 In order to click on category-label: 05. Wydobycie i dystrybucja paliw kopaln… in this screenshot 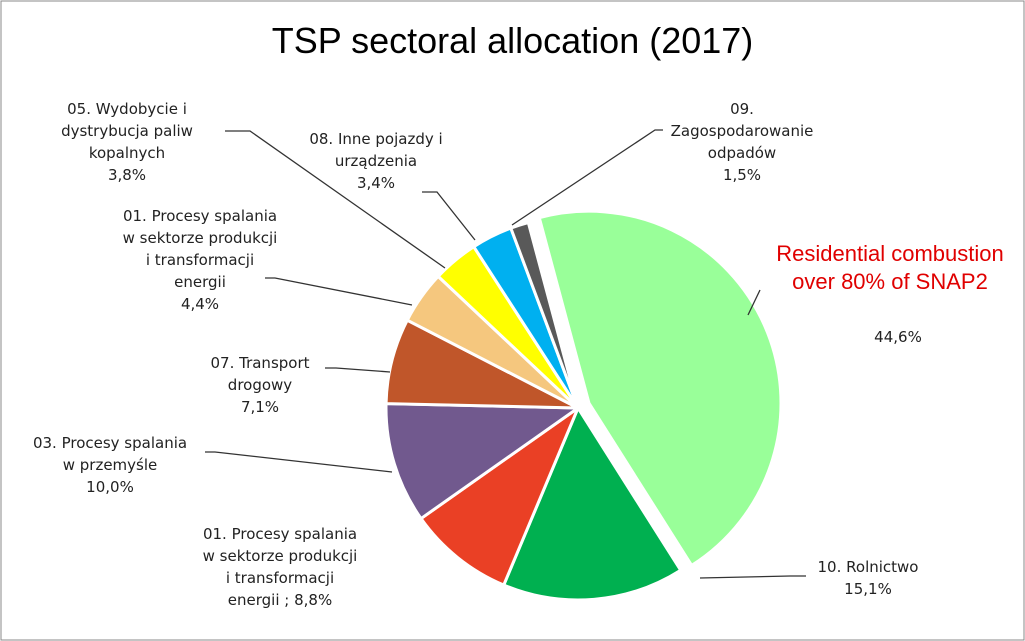, I will do `click(127, 131)`.